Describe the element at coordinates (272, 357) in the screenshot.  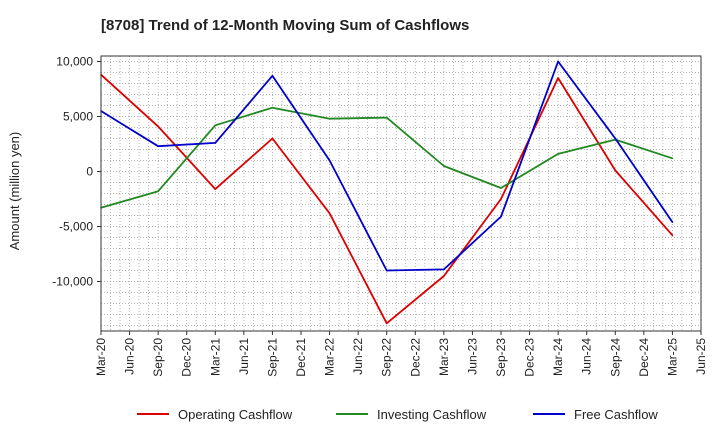
I see `x-tick-label: Sep-21` at that location.